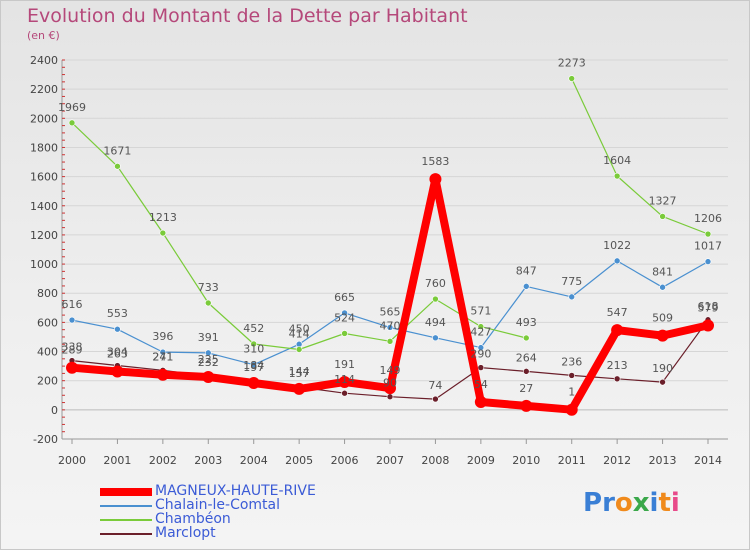 This screenshot has height=550, width=750. I want to click on x-tick-label: 2001, so click(117, 460).